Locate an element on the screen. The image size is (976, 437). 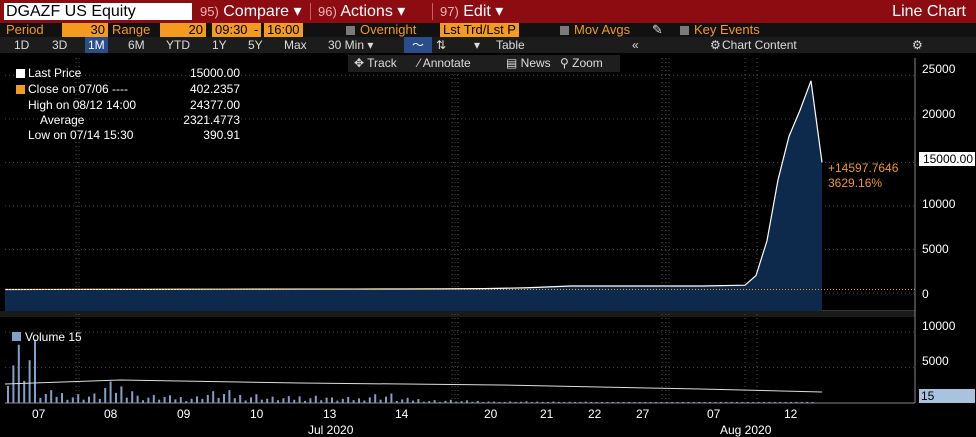
tf-ytd: YTD is located at coordinates (178, 45).